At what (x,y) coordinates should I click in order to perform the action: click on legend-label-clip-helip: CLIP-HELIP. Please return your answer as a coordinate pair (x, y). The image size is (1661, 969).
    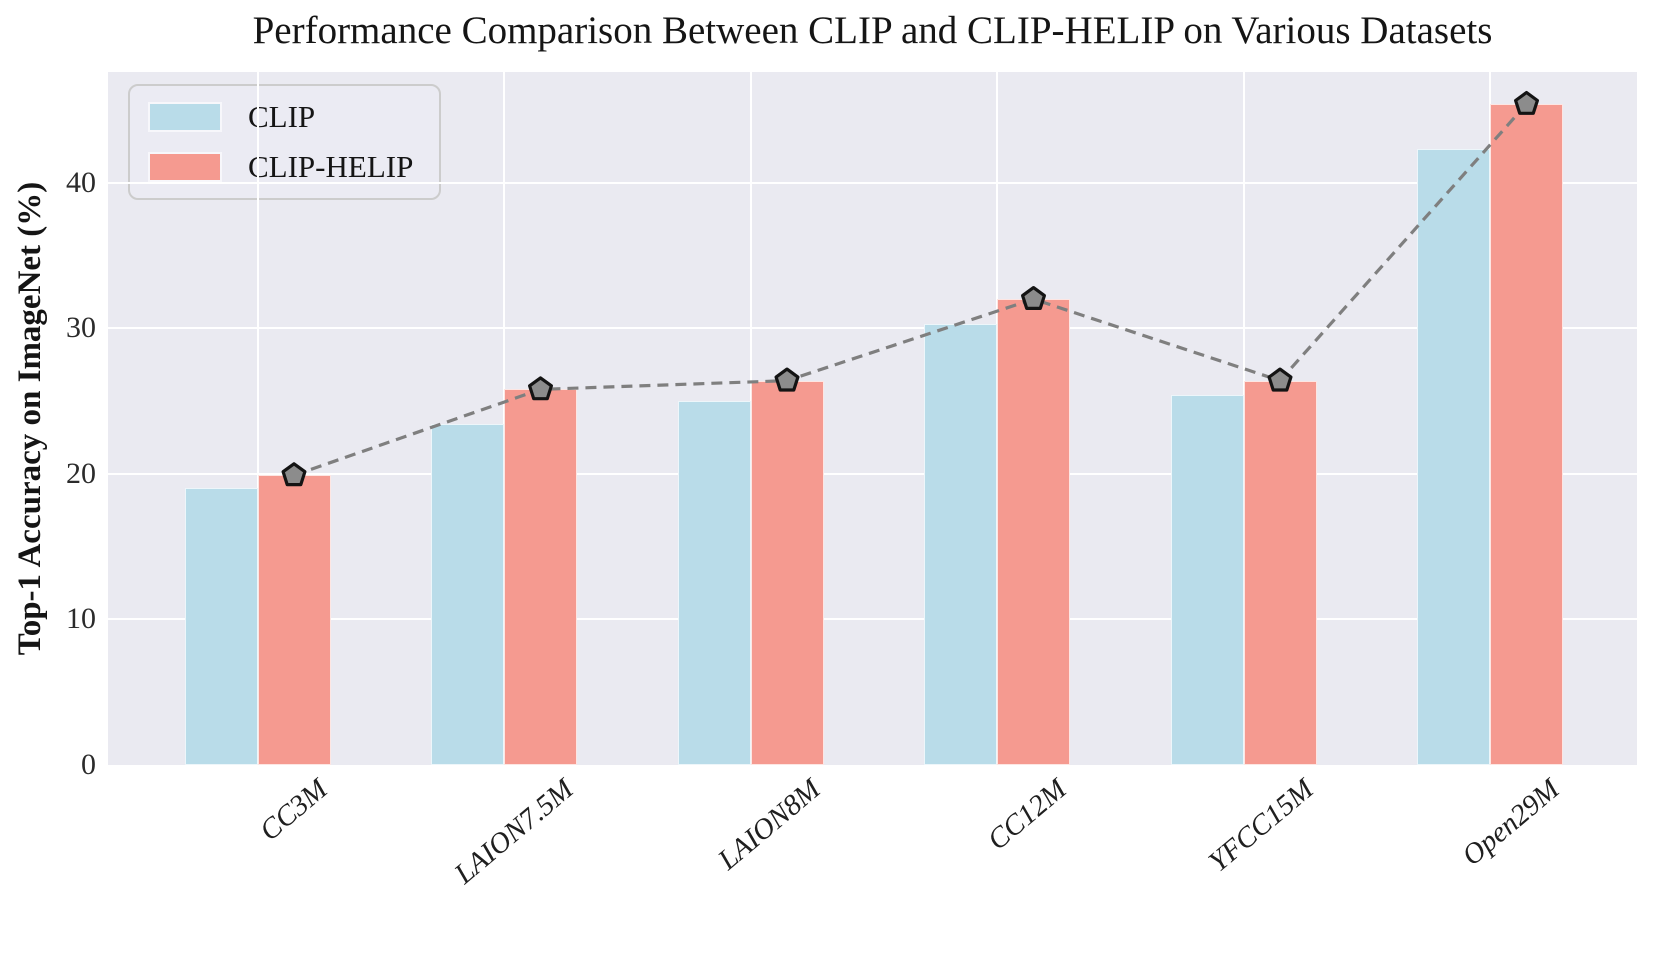
    Looking at the image, I should click on (331, 166).